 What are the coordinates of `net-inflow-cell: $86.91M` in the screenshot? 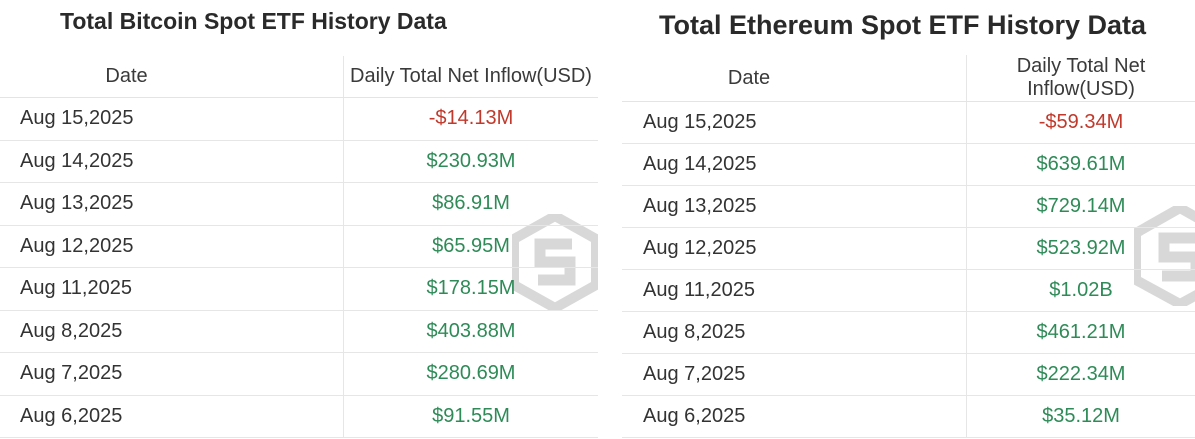 It's located at (470, 204).